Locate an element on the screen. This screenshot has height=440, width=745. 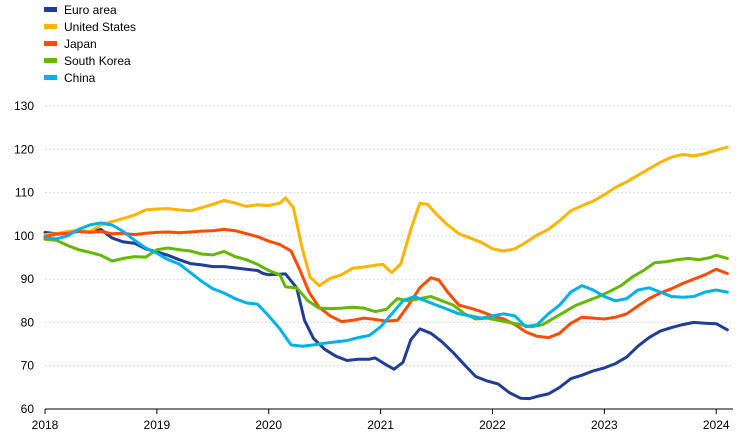
x-tick-label: 2021 is located at coordinates (380, 425).